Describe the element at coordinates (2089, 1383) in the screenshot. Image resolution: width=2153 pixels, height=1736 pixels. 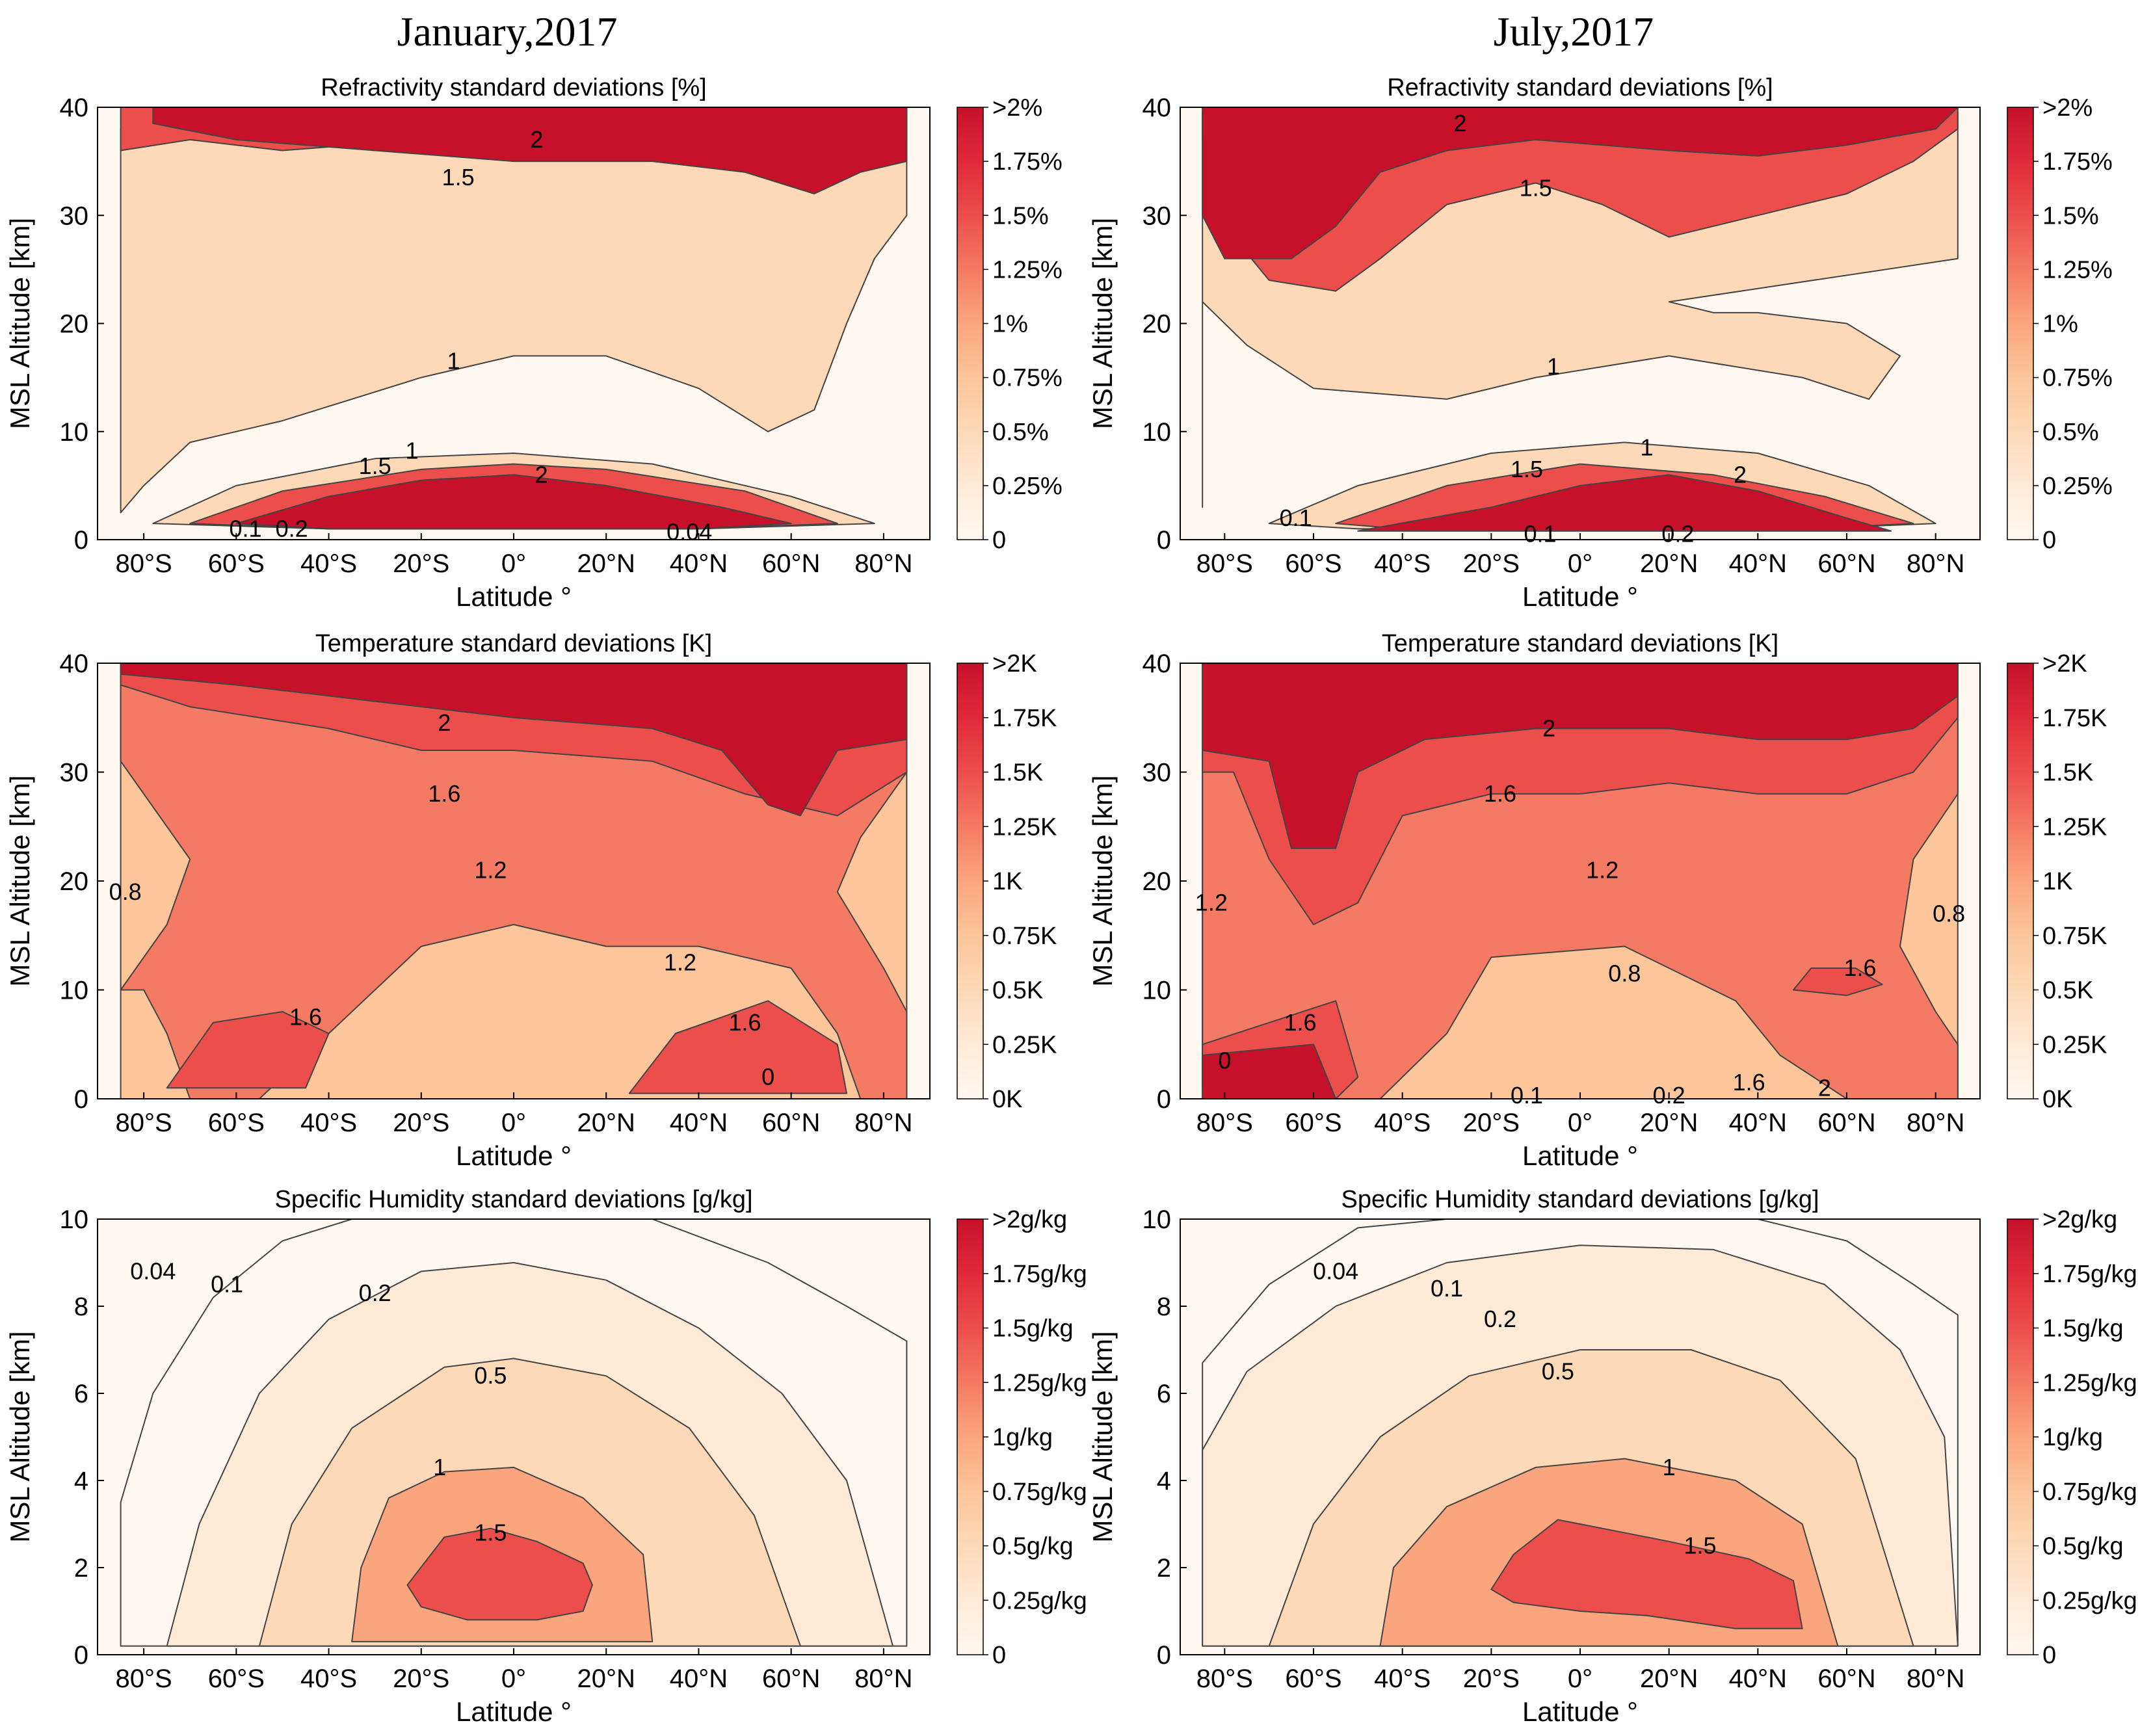
I see `colorbar-label: 1.25g/kg` at that location.